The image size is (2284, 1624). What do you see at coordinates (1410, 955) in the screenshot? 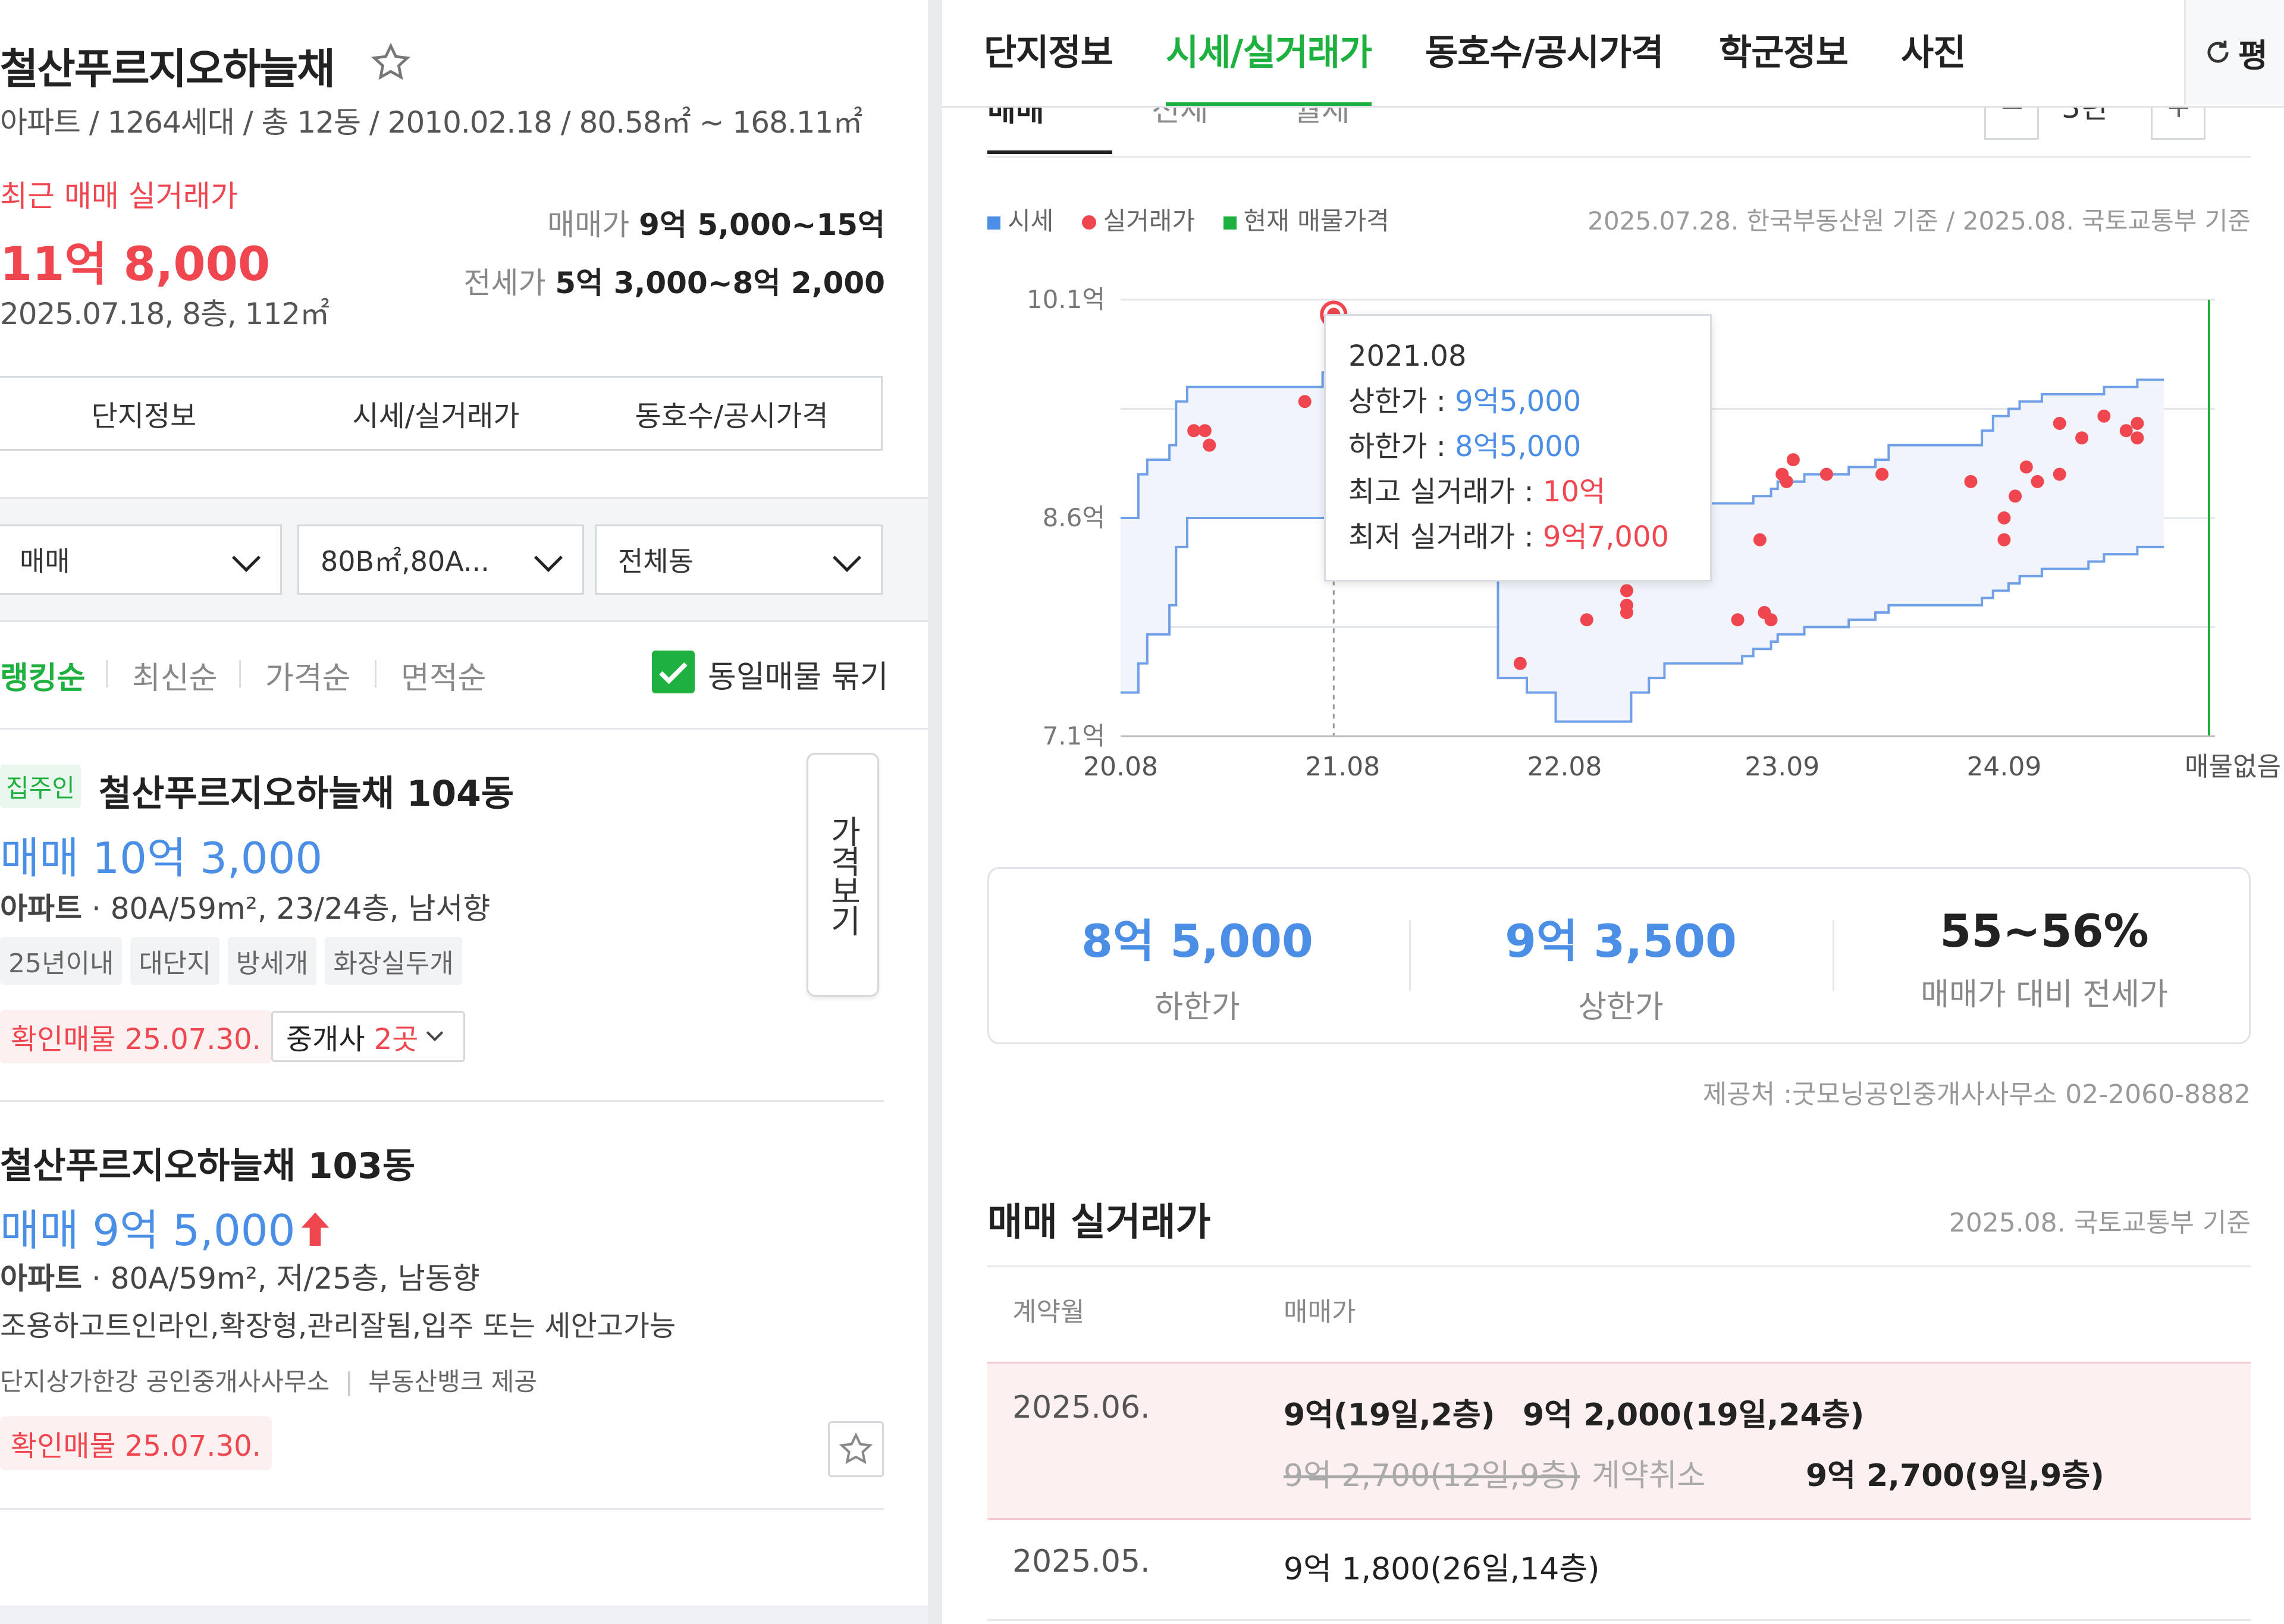
I see `summary-divider` at bounding box center [1410, 955].